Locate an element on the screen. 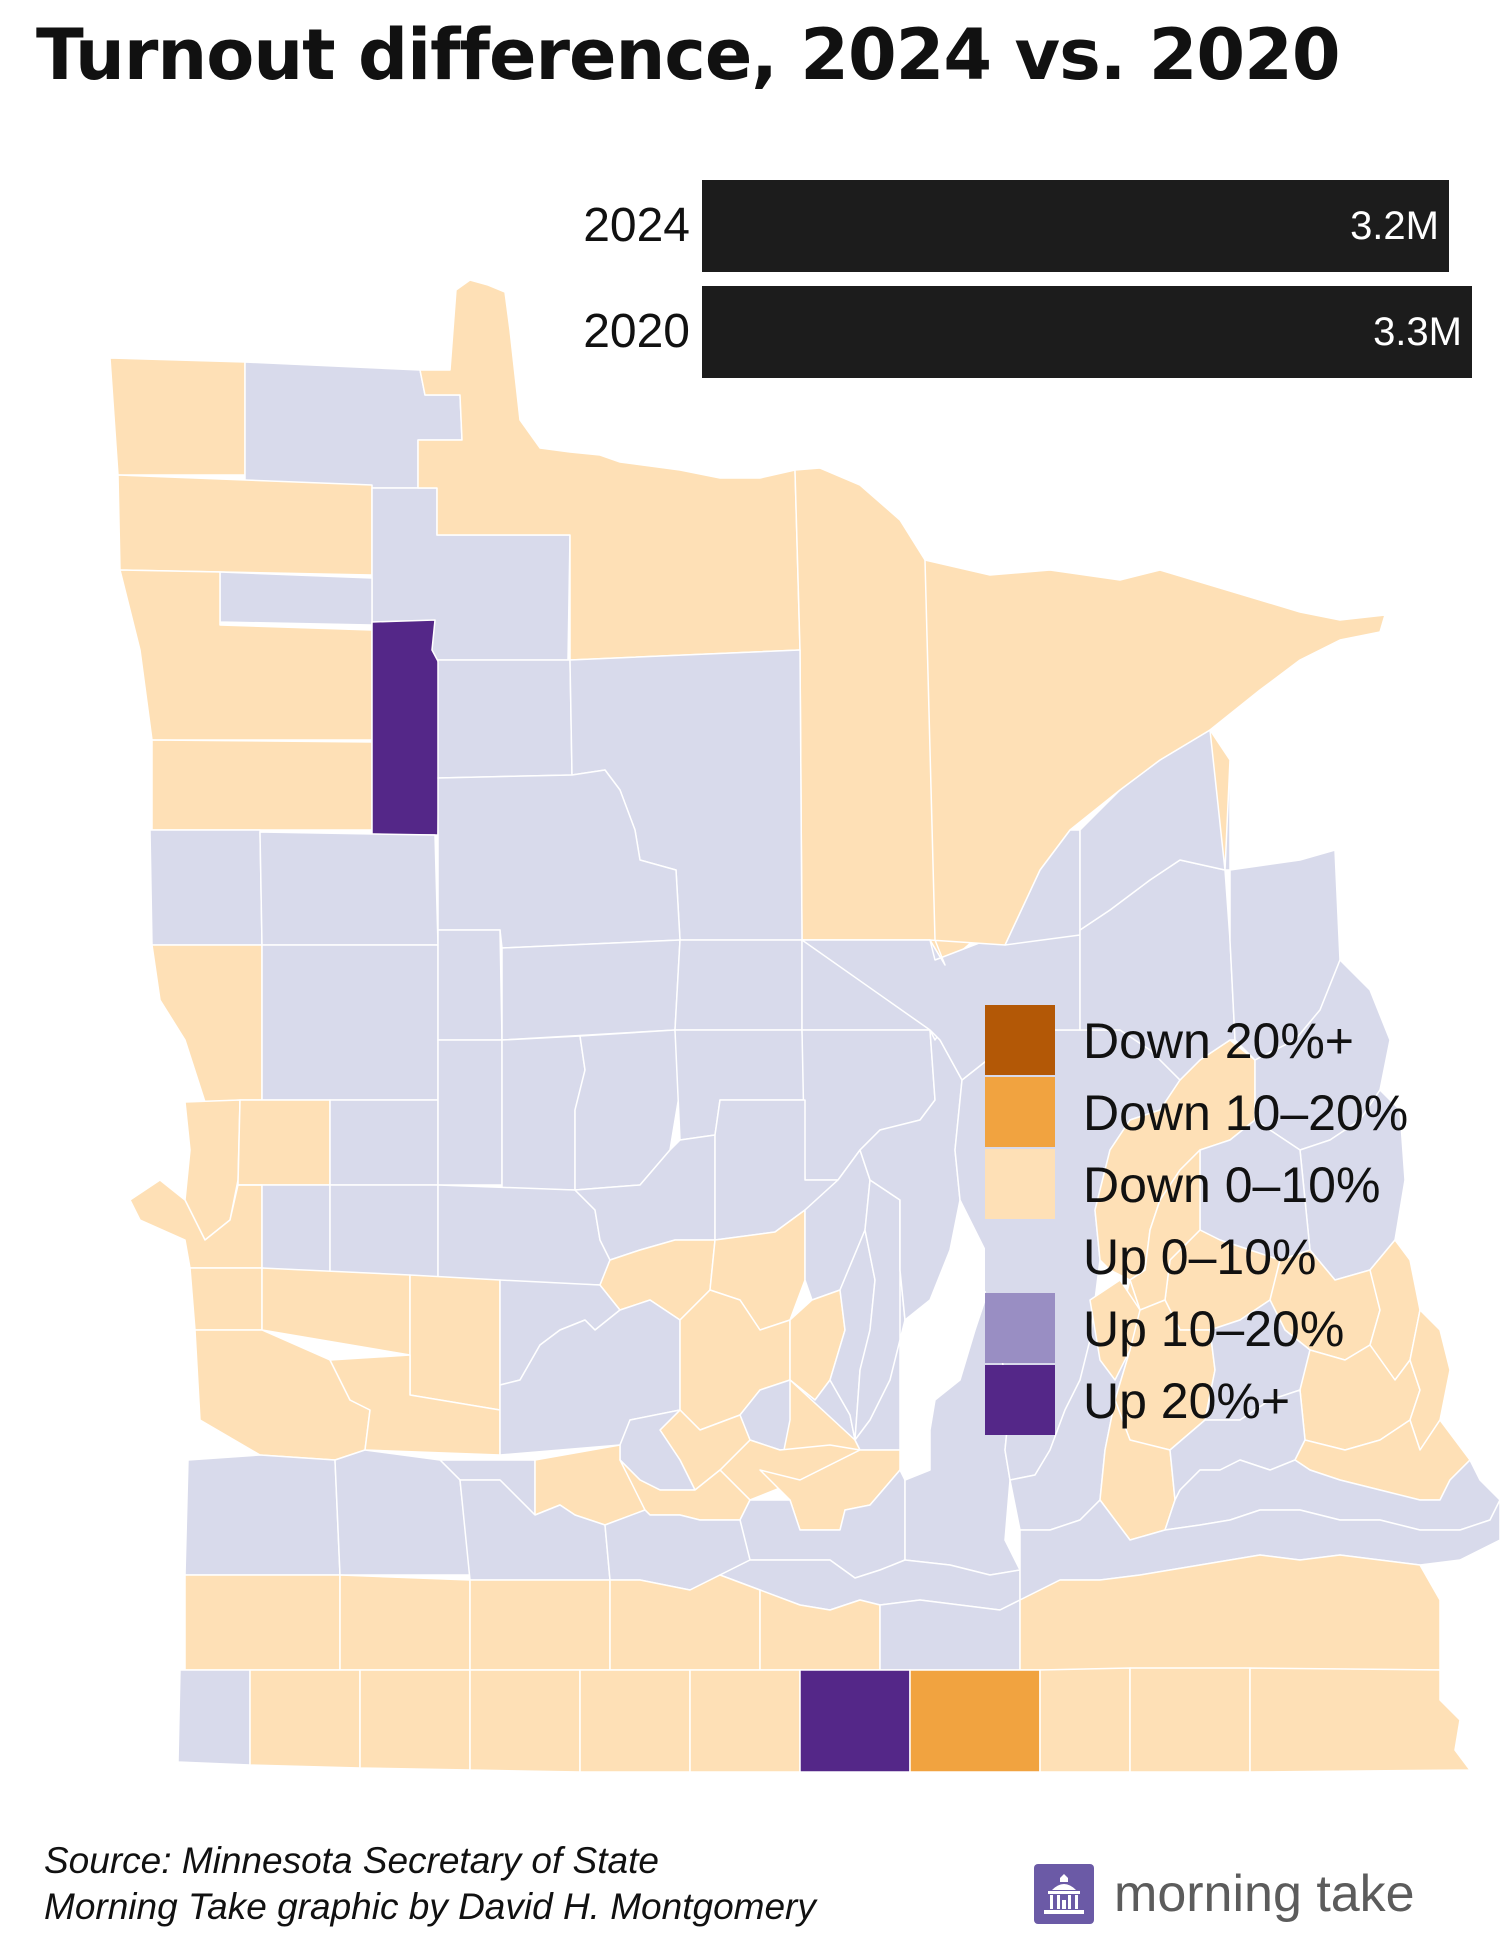  turnout-bar-row: 2024 3.2M is located at coordinates (1010, 226).